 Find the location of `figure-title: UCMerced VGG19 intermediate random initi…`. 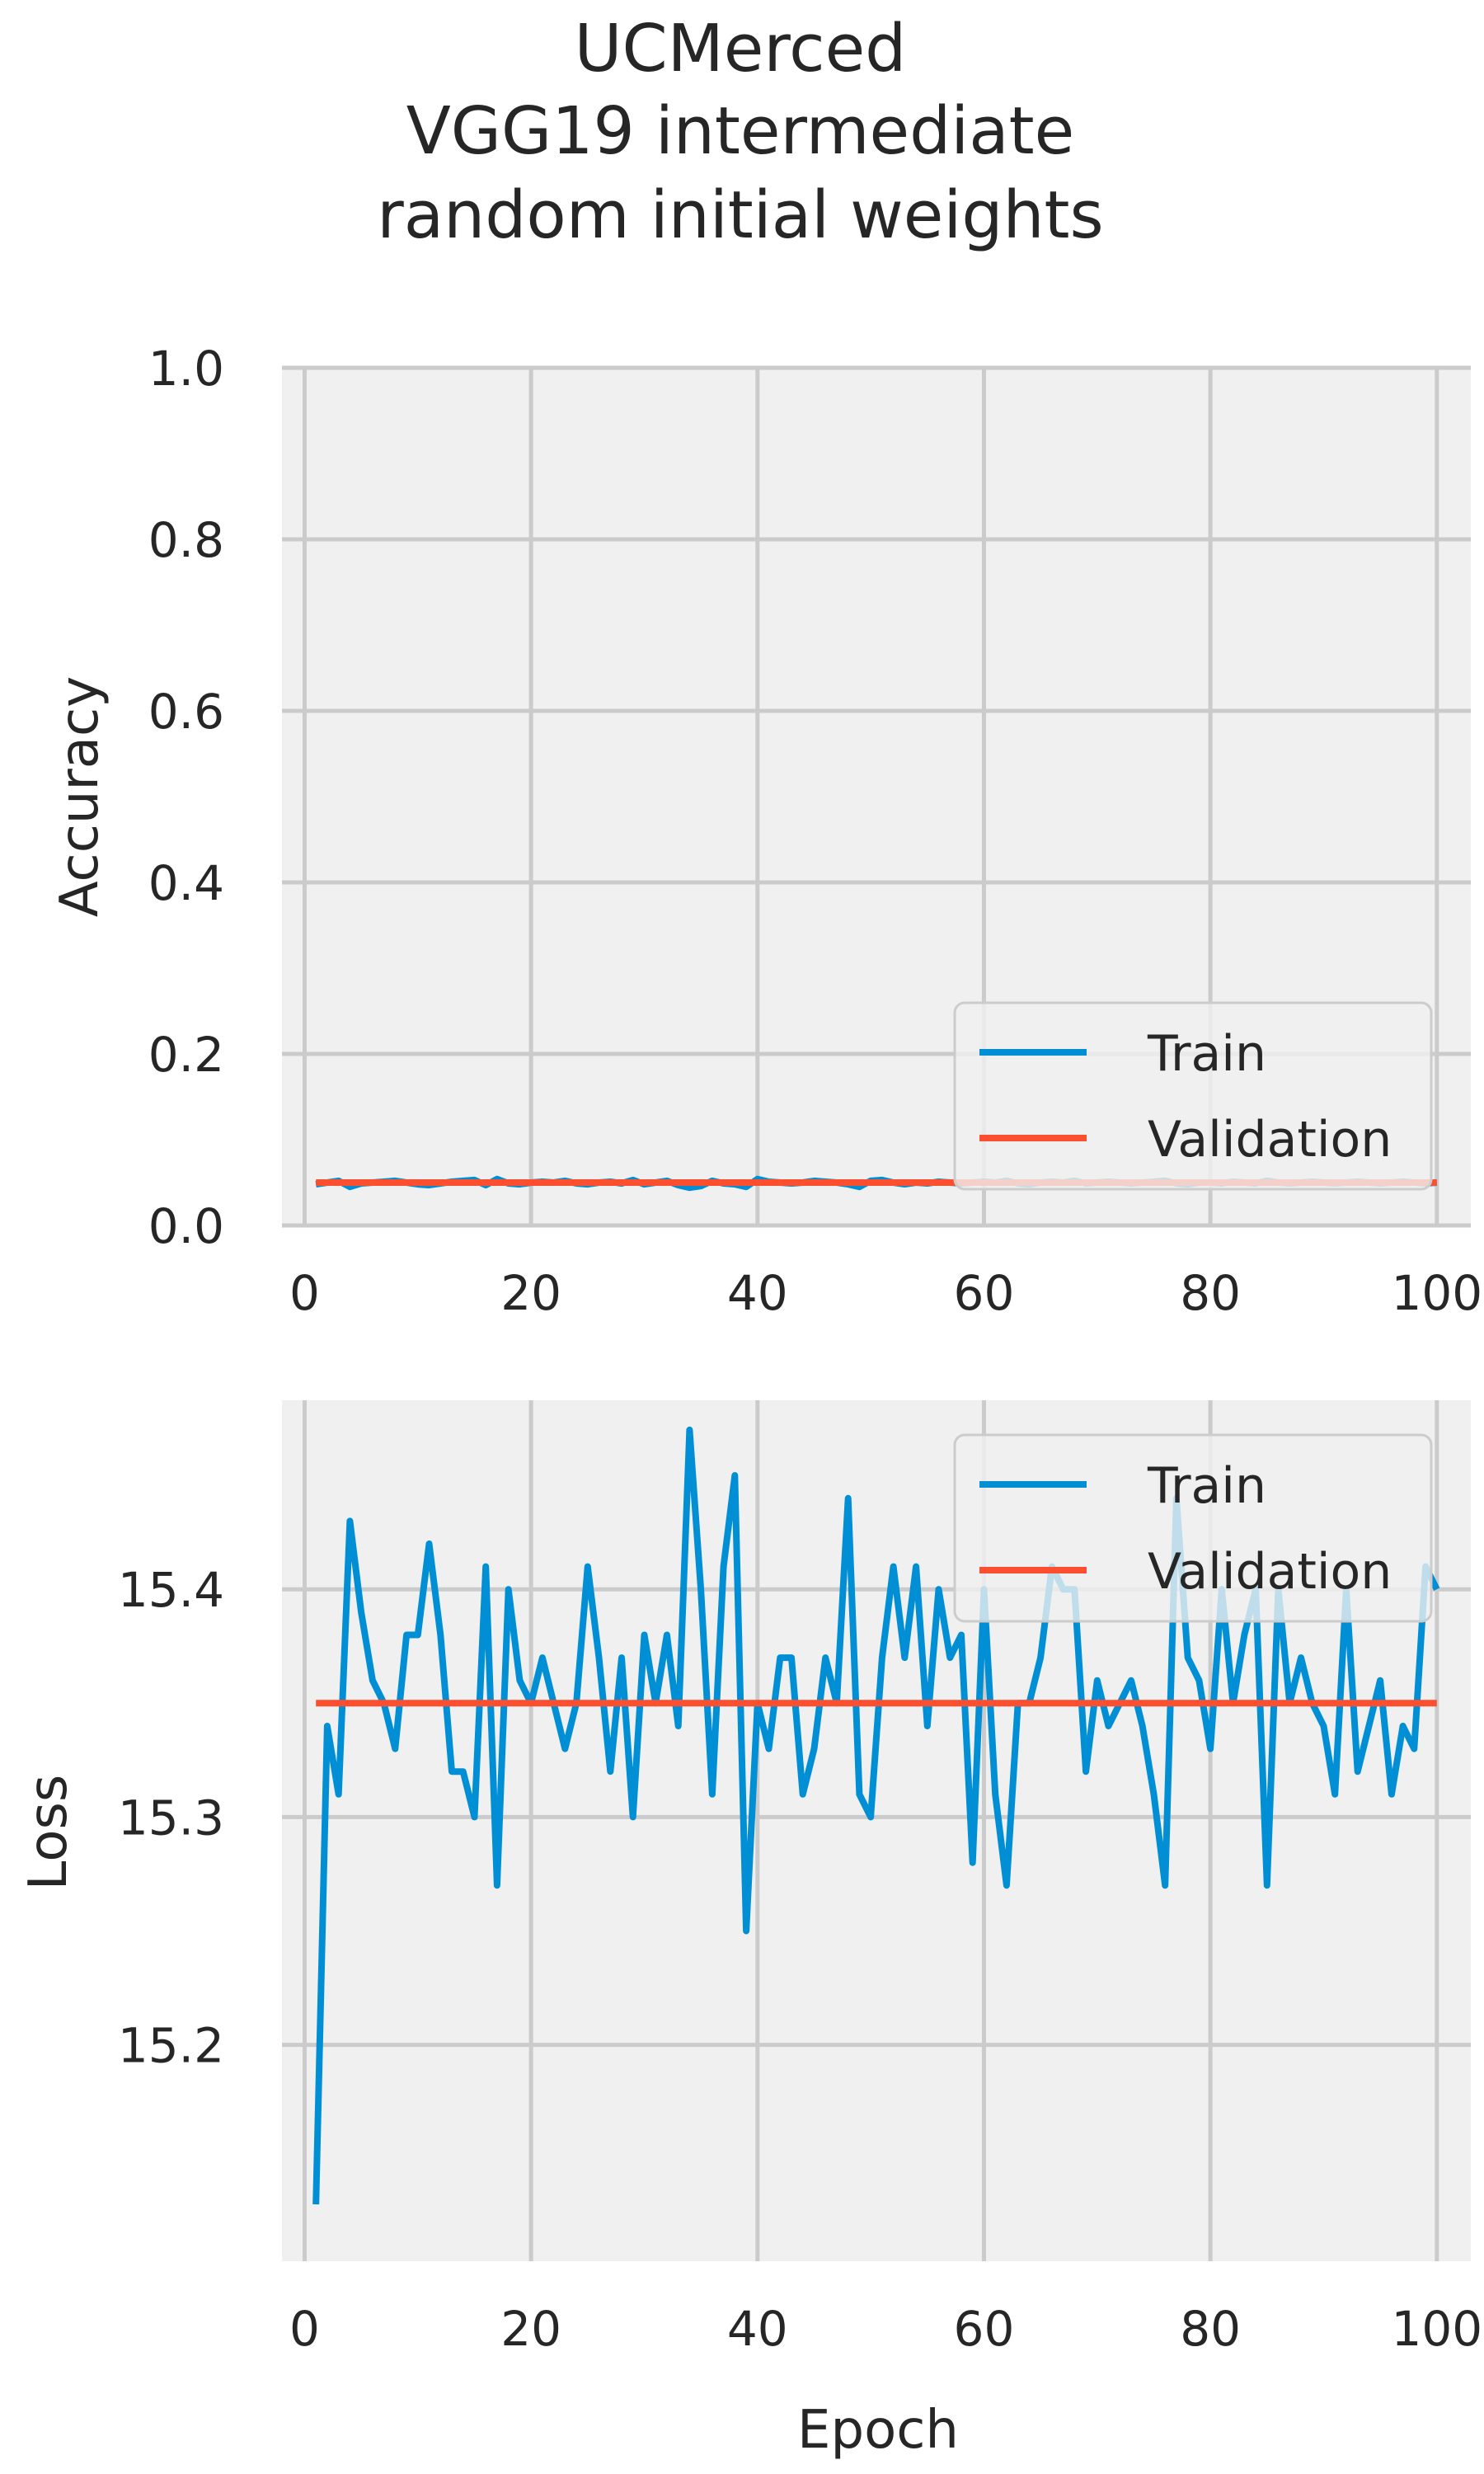

figure-title: UCMerced VGG19 intermediate random initi… is located at coordinates (740, 132).